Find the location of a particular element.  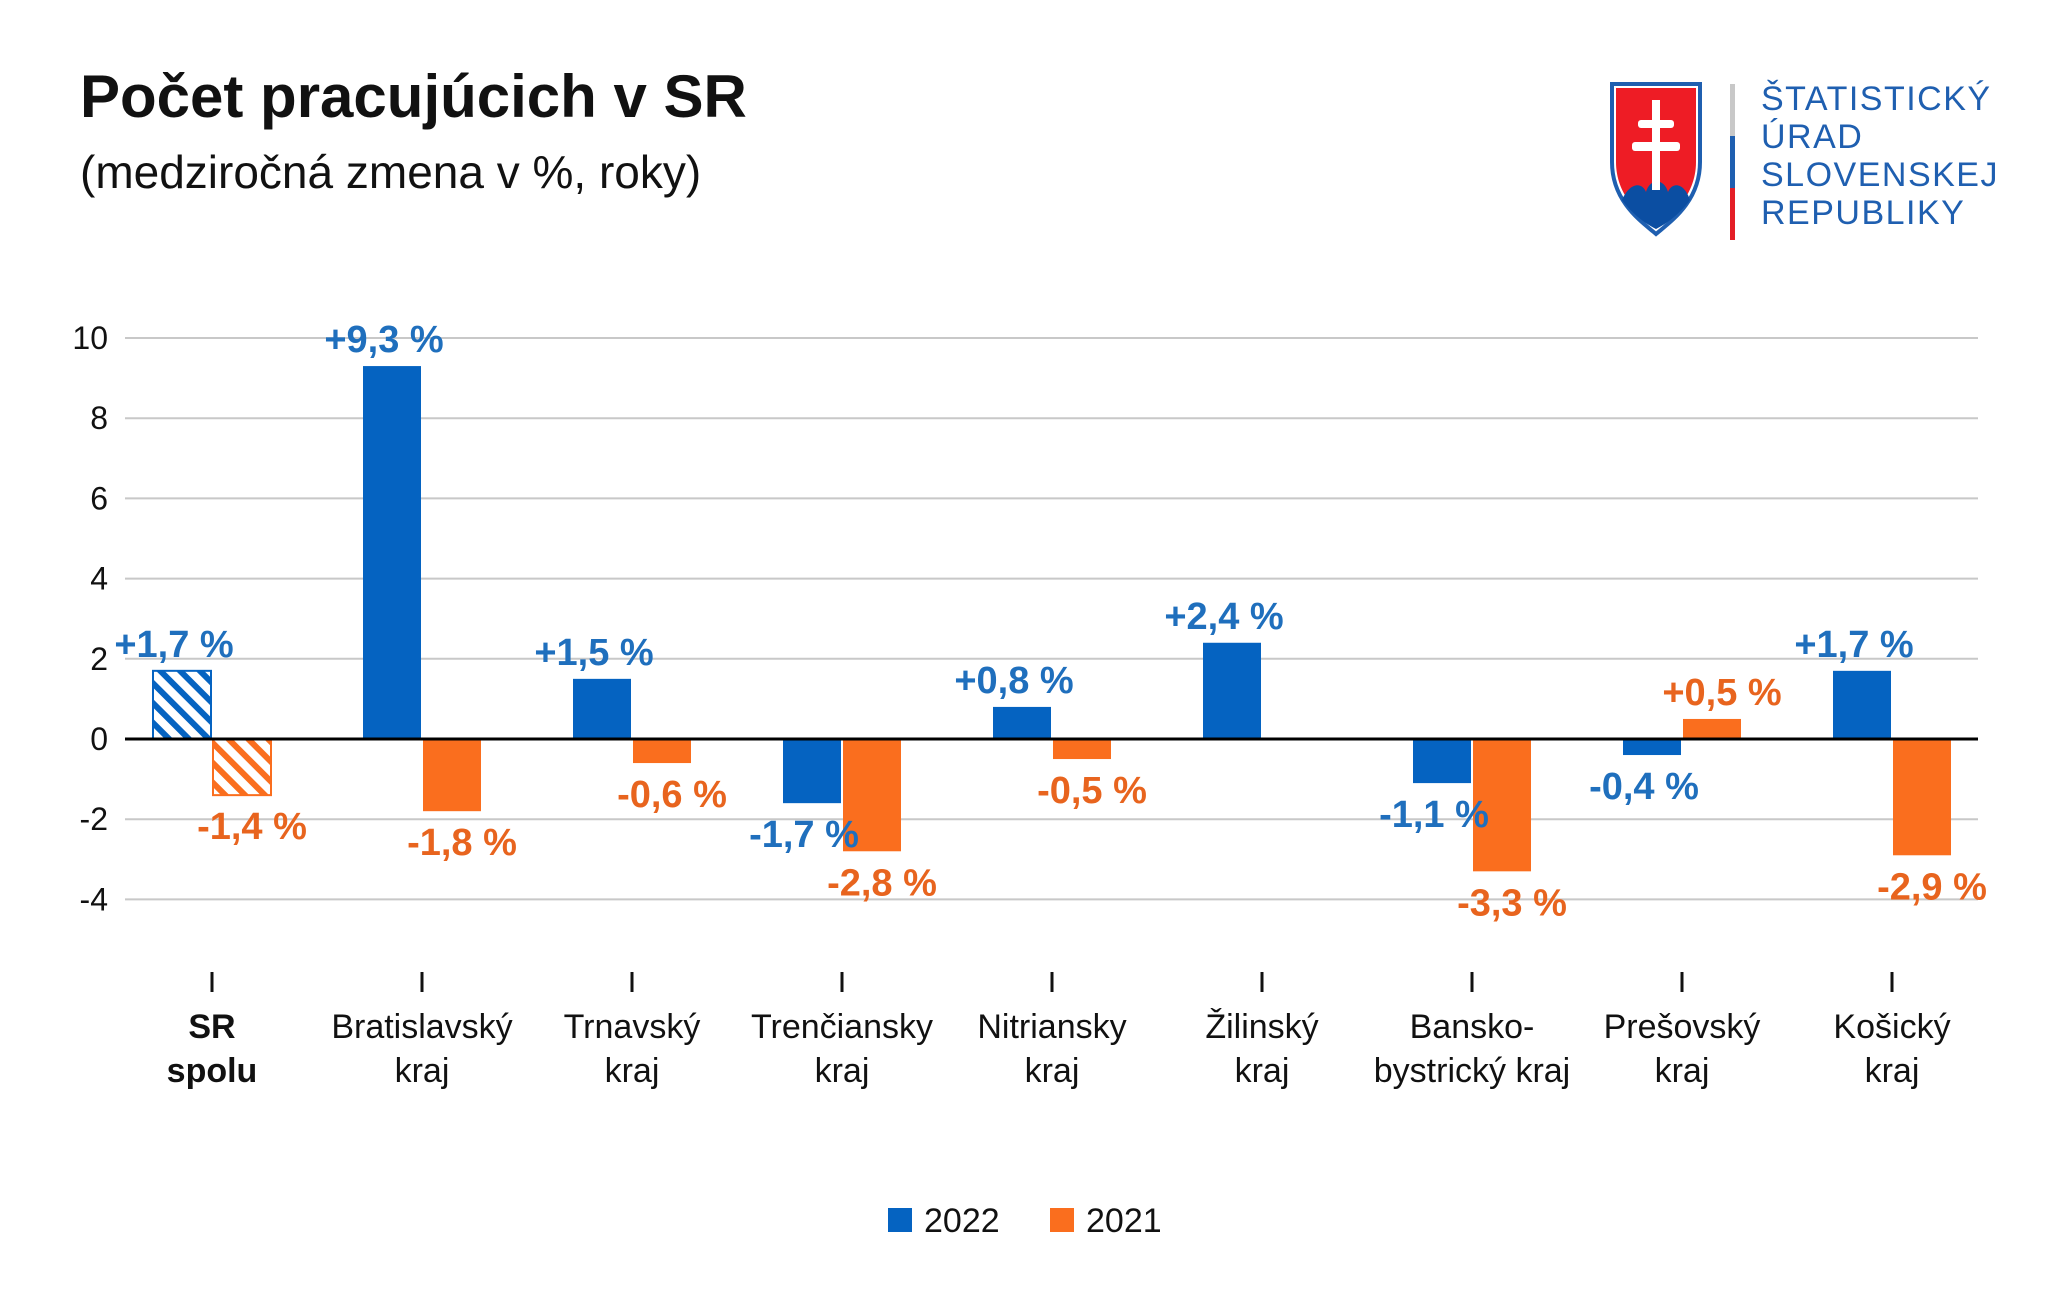

logo-line: ÚRAD is located at coordinates (1812, 137).